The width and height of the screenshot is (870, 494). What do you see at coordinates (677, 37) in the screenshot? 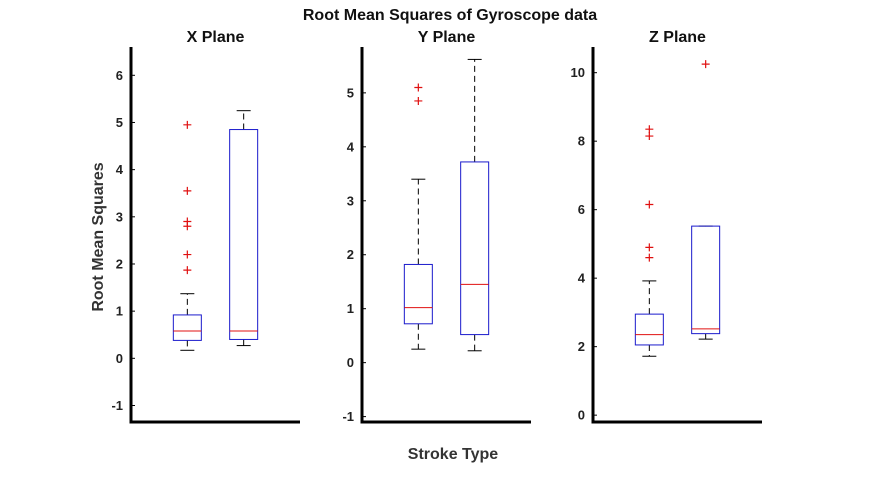
I see `subplot-title: Z Plane` at bounding box center [677, 37].